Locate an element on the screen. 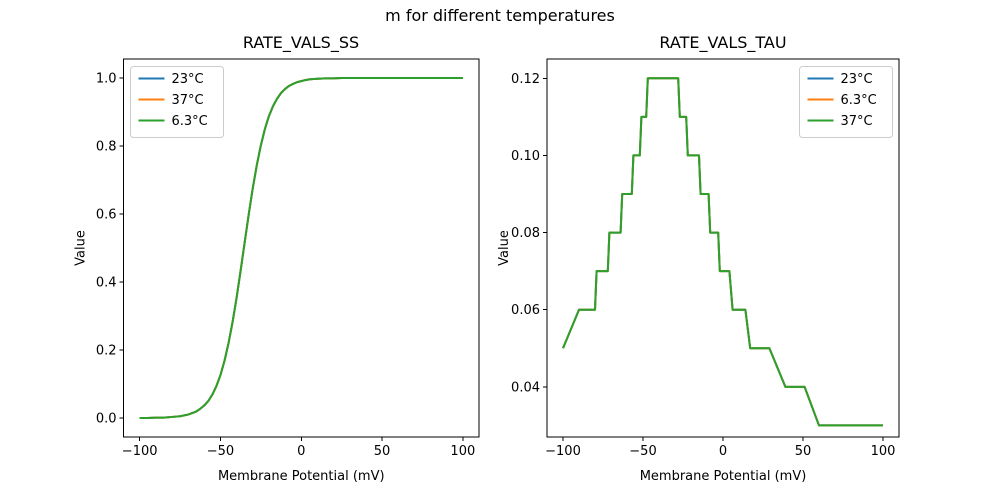  tau-x-tick-label: 100 is located at coordinates (883, 451).